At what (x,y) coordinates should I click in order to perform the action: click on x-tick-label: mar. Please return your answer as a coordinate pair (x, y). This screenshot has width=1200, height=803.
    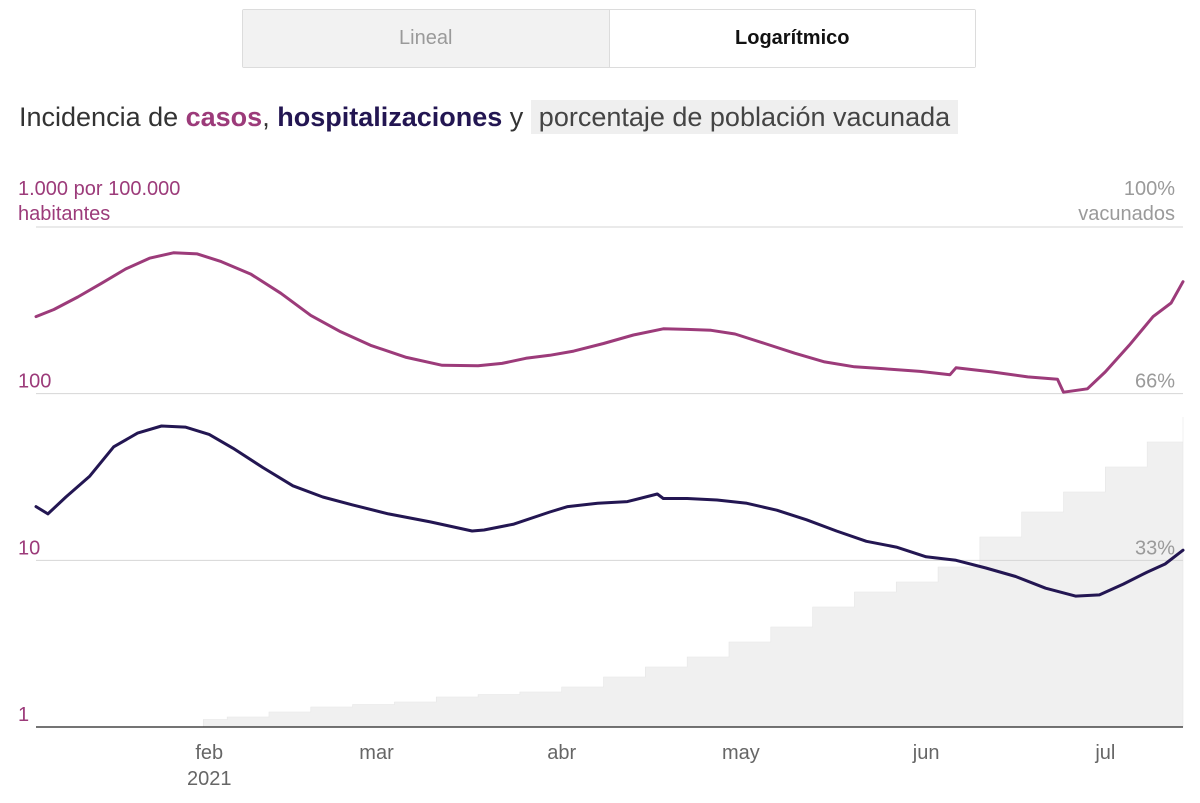
    Looking at the image, I should click on (376, 753).